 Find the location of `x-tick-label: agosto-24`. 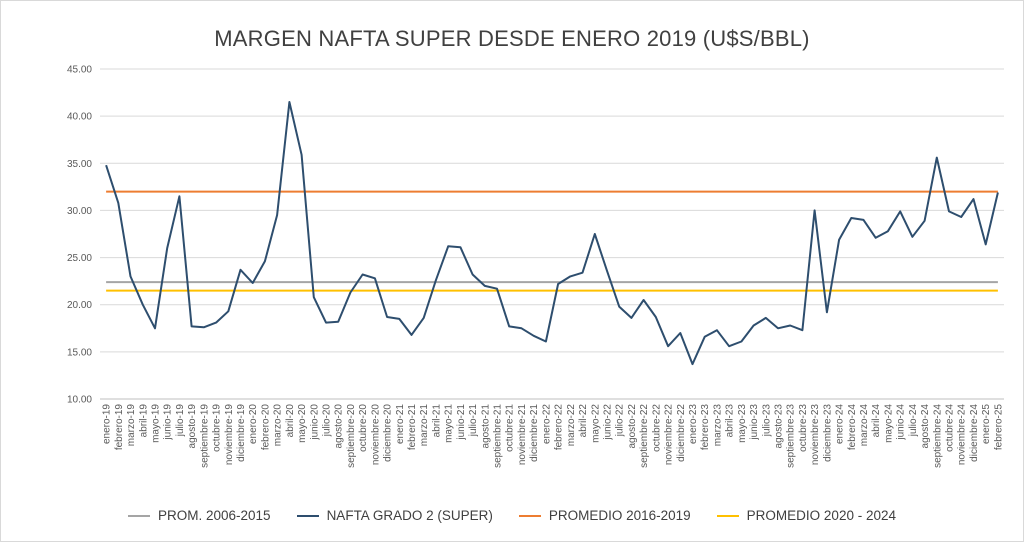

x-tick-label: agosto-24 is located at coordinates (925, 426).